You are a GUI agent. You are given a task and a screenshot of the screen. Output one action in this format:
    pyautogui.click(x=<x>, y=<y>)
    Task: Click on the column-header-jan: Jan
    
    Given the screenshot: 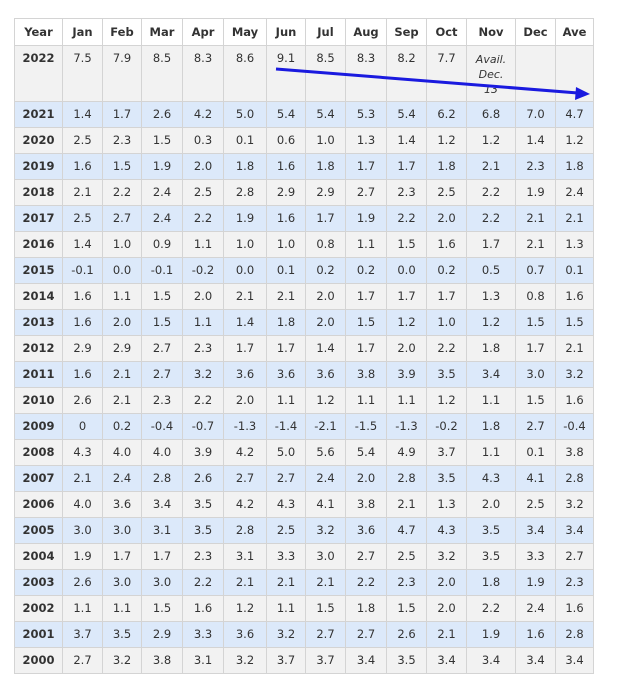 What is the action you would take?
    pyautogui.click(x=82, y=32)
    